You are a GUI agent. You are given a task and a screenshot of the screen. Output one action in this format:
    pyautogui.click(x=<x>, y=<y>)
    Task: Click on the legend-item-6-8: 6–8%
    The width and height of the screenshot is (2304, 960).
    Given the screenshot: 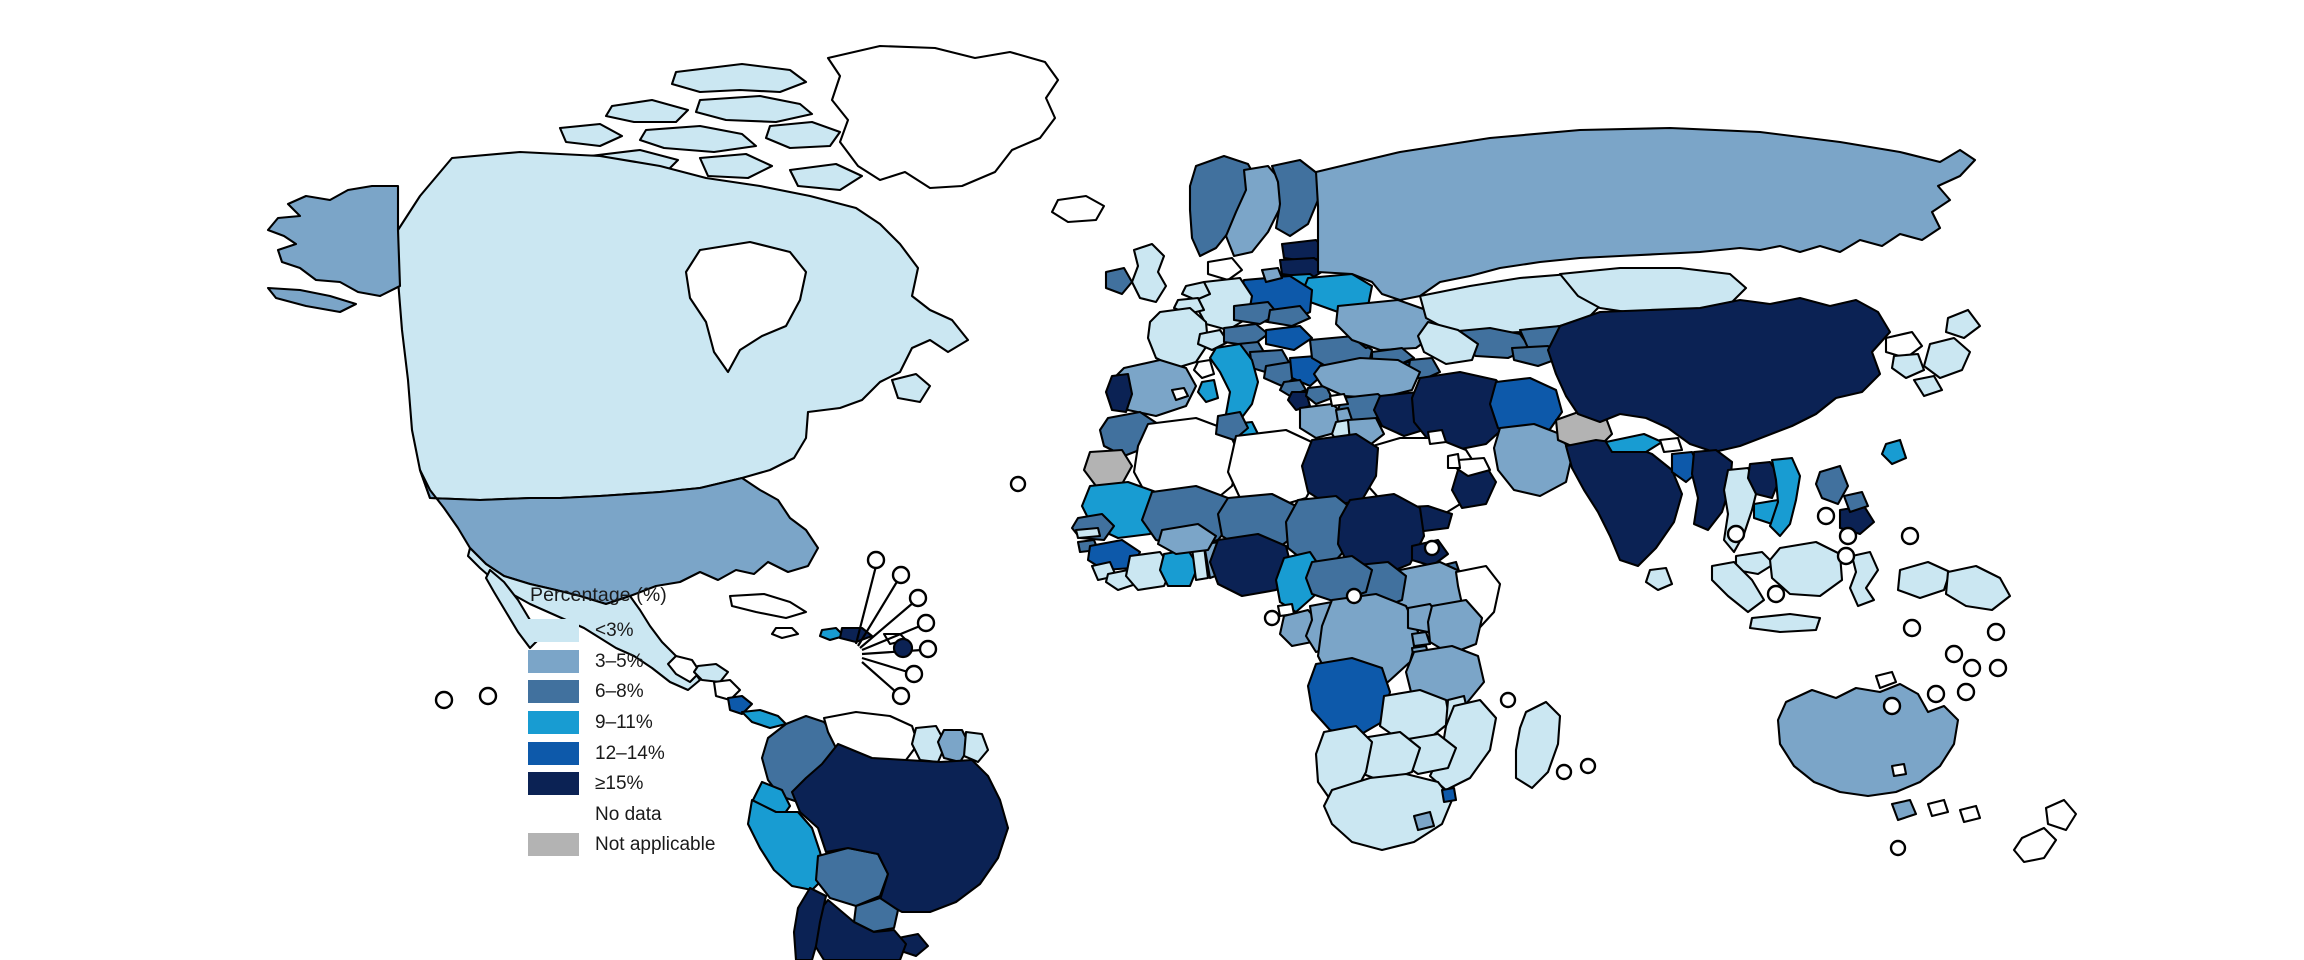 What is the action you would take?
    pyautogui.click(x=693, y=692)
    